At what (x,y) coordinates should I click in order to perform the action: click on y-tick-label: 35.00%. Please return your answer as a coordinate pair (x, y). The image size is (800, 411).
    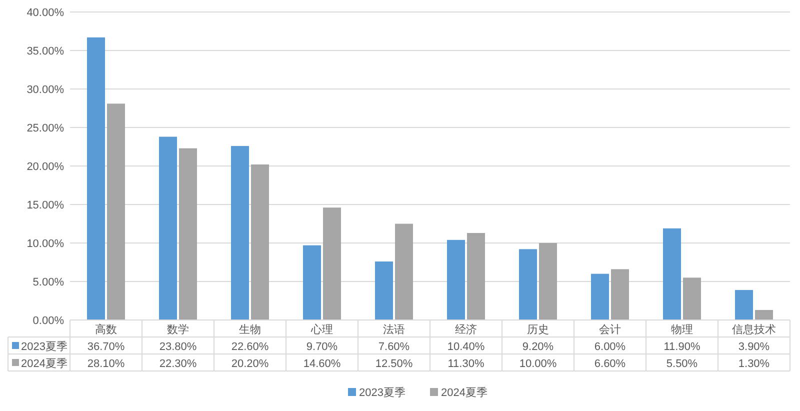
    Looking at the image, I should click on (45, 52).